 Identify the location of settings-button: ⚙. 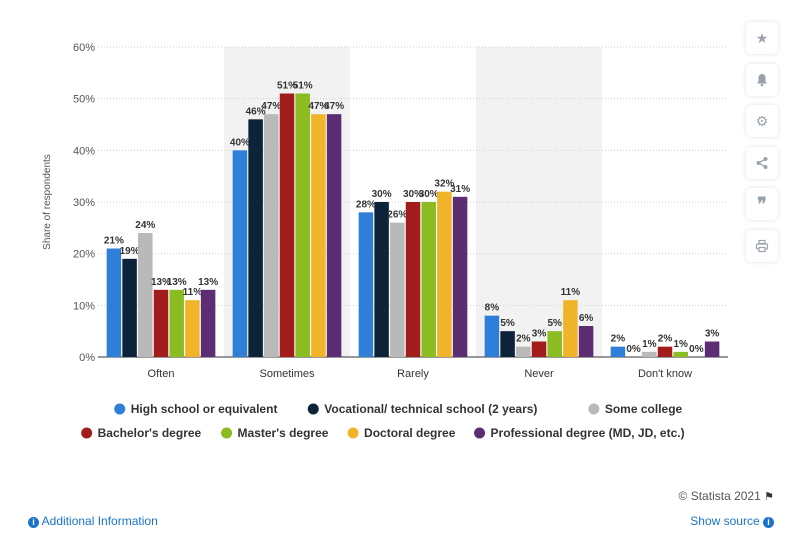
(762, 121).